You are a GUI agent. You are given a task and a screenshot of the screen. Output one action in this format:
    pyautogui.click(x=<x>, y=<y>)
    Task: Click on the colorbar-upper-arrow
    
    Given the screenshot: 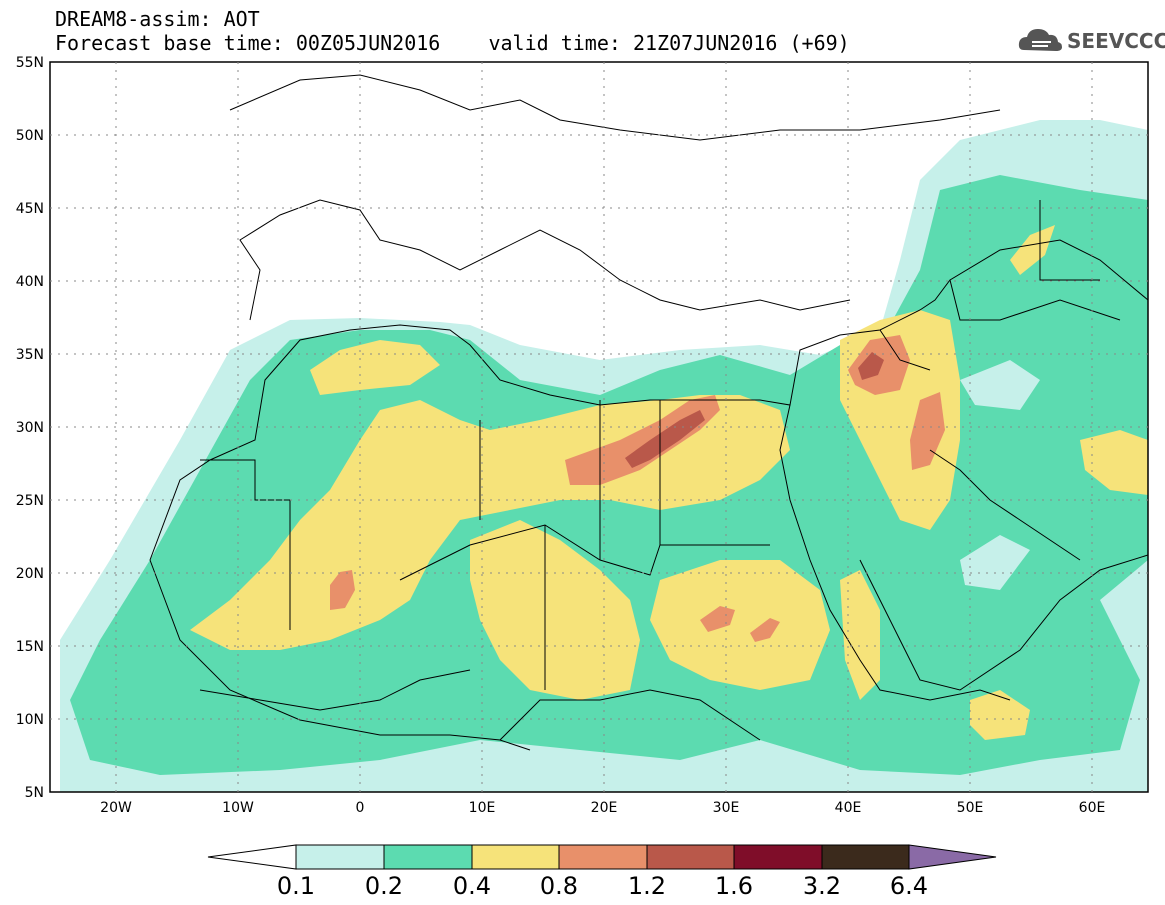 What is the action you would take?
    pyautogui.click(x=952, y=857)
    